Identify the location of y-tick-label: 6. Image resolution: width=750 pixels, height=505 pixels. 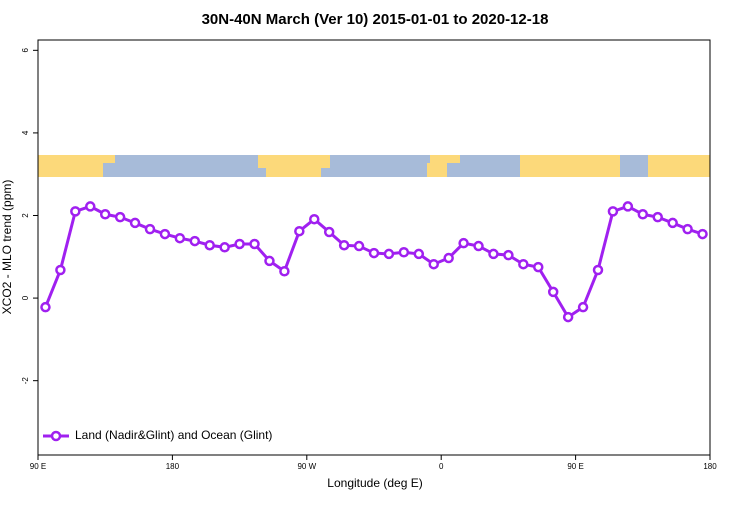
(25, 50).